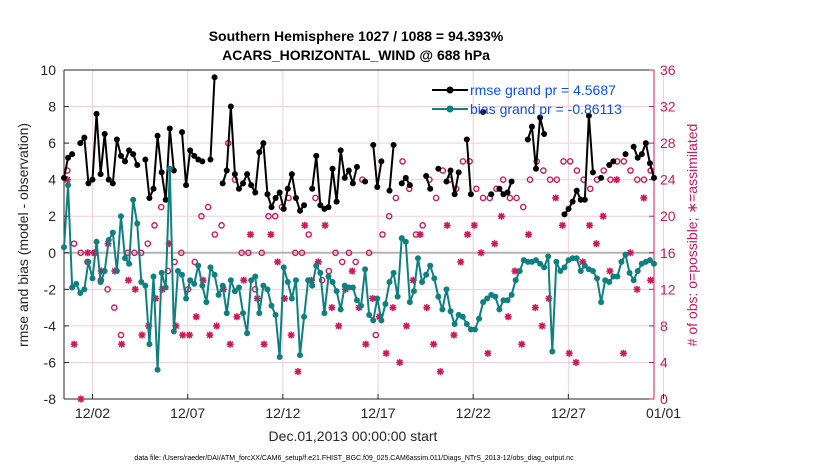 The image size is (830, 470). I want to click on y-tick-label: -2, so click(50, 289).